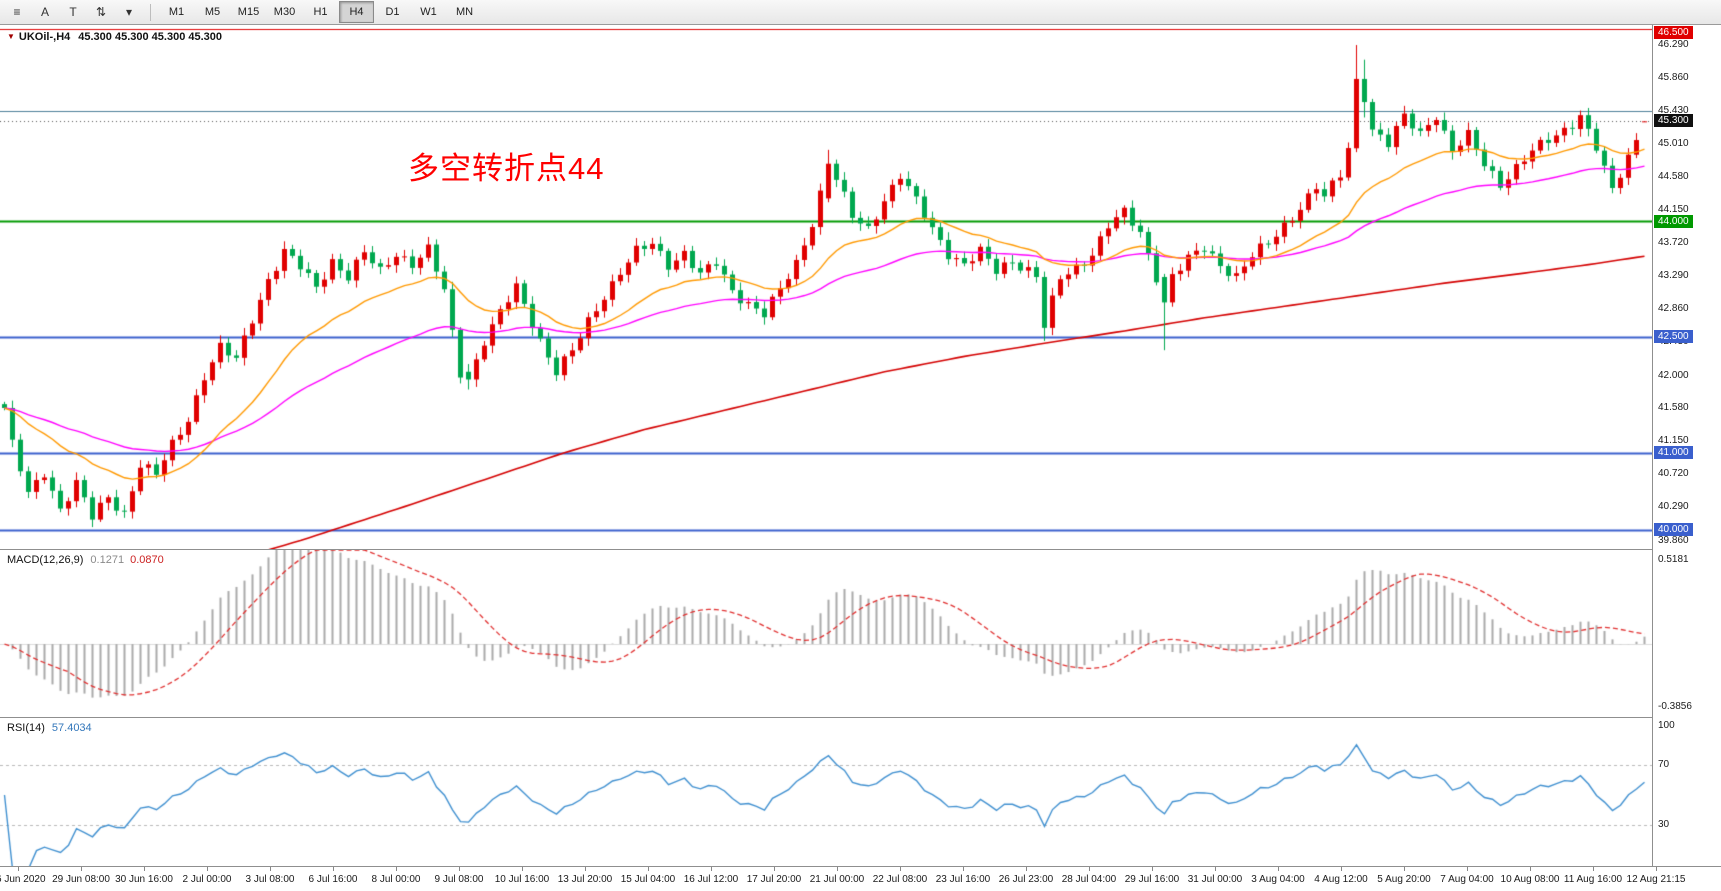  I want to click on macd-axis-label: 0.5181, so click(1673, 560).